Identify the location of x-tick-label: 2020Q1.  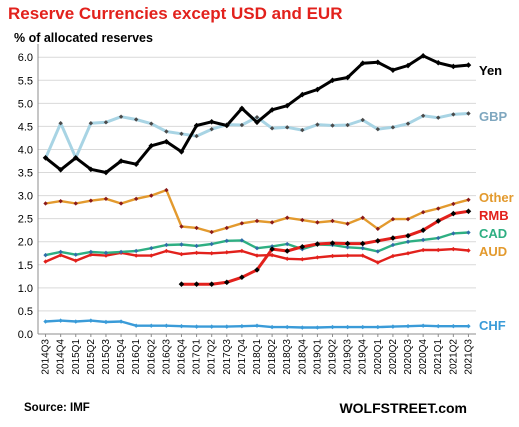
(378, 357).